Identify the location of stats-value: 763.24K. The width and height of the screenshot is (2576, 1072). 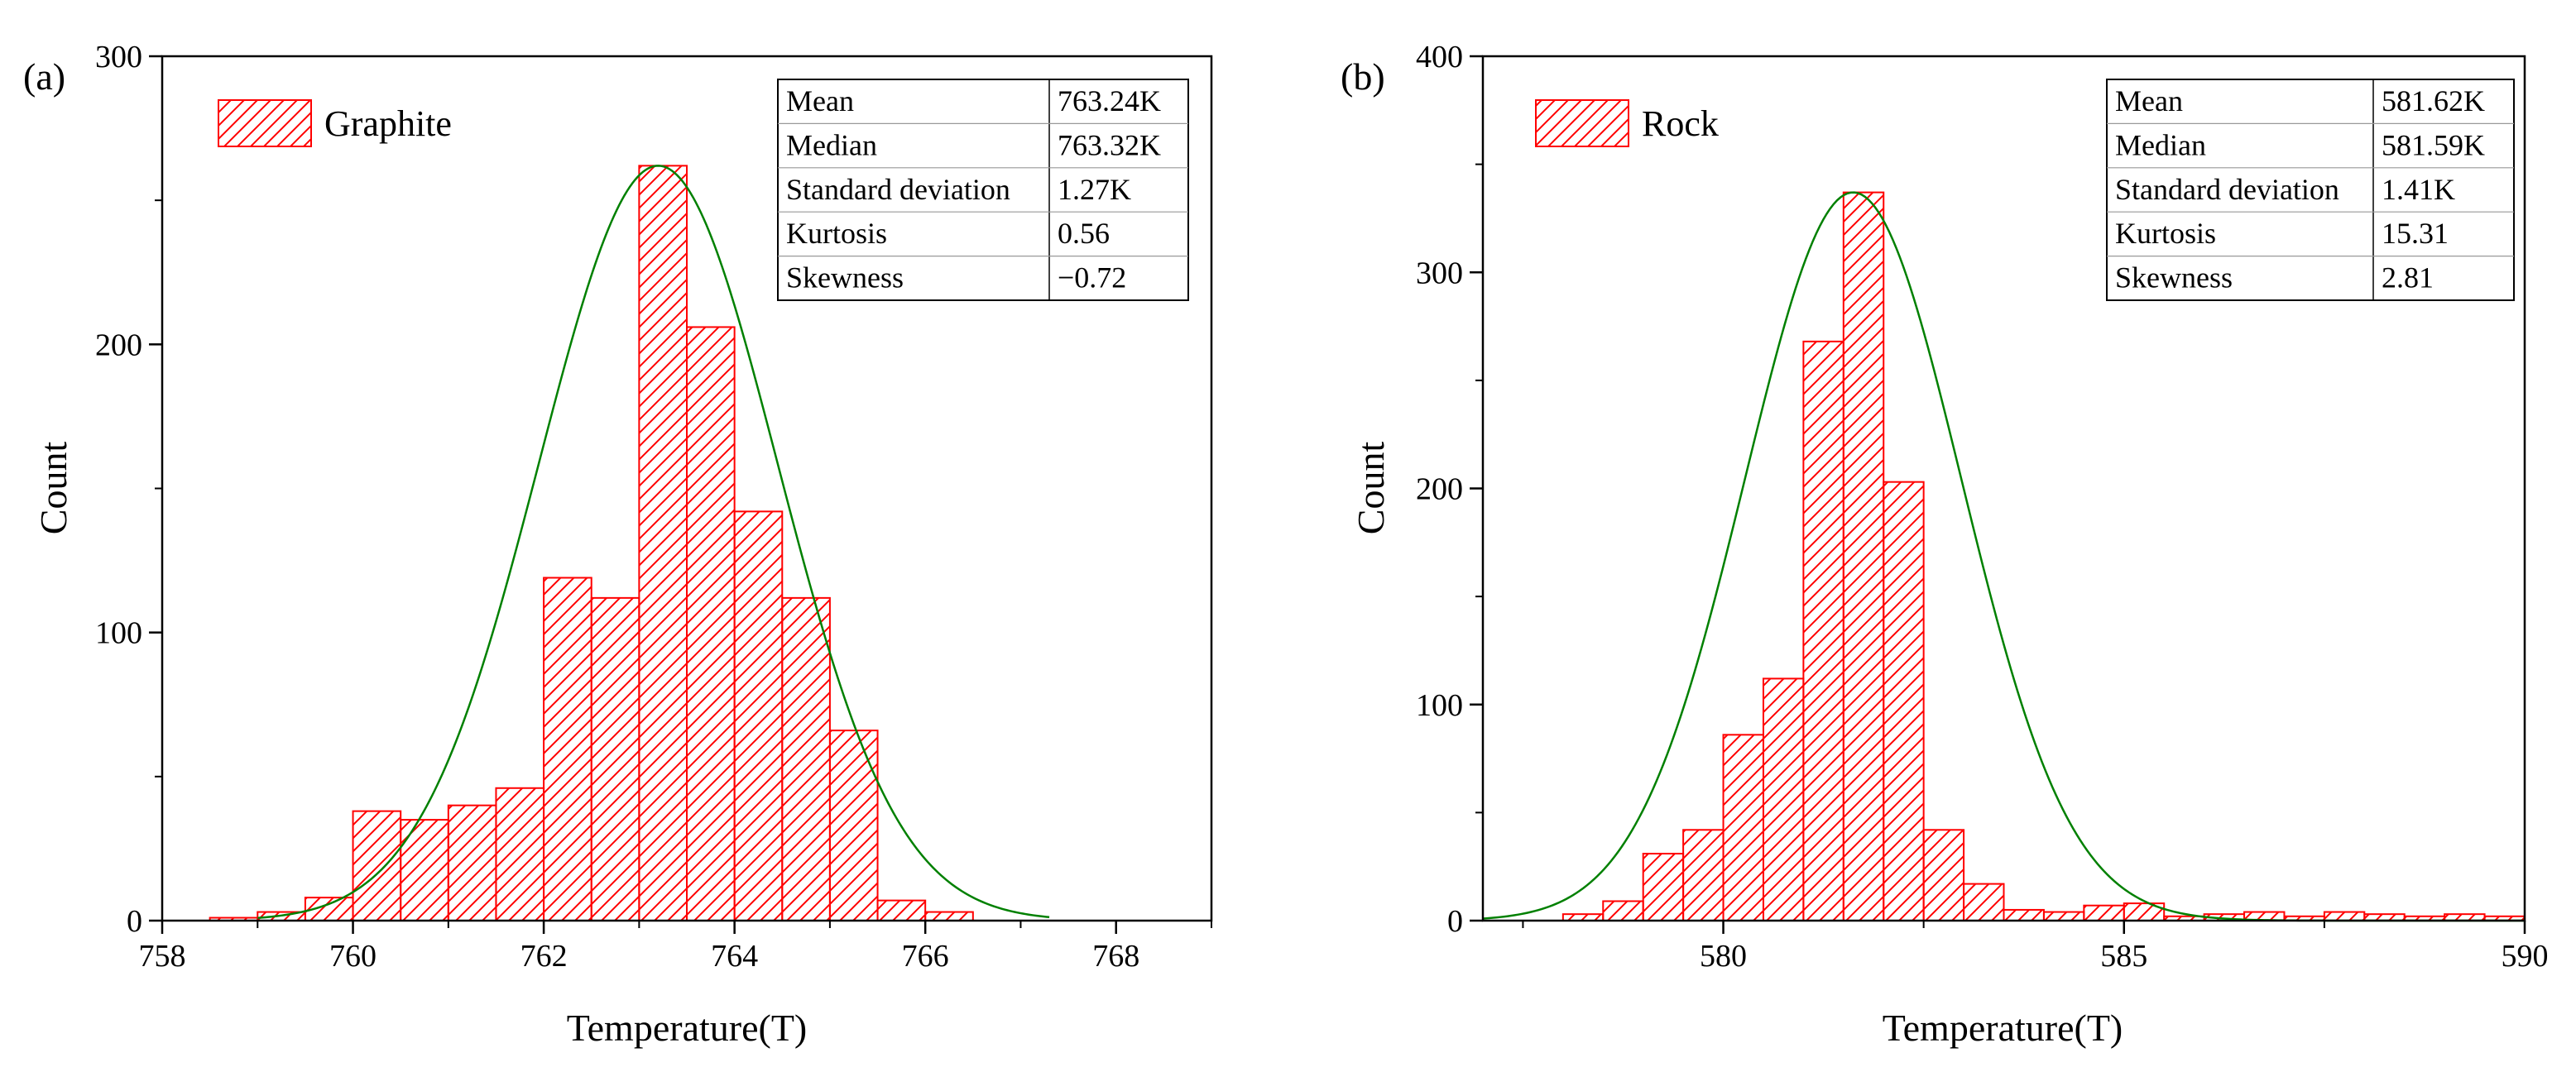
(1110, 100).